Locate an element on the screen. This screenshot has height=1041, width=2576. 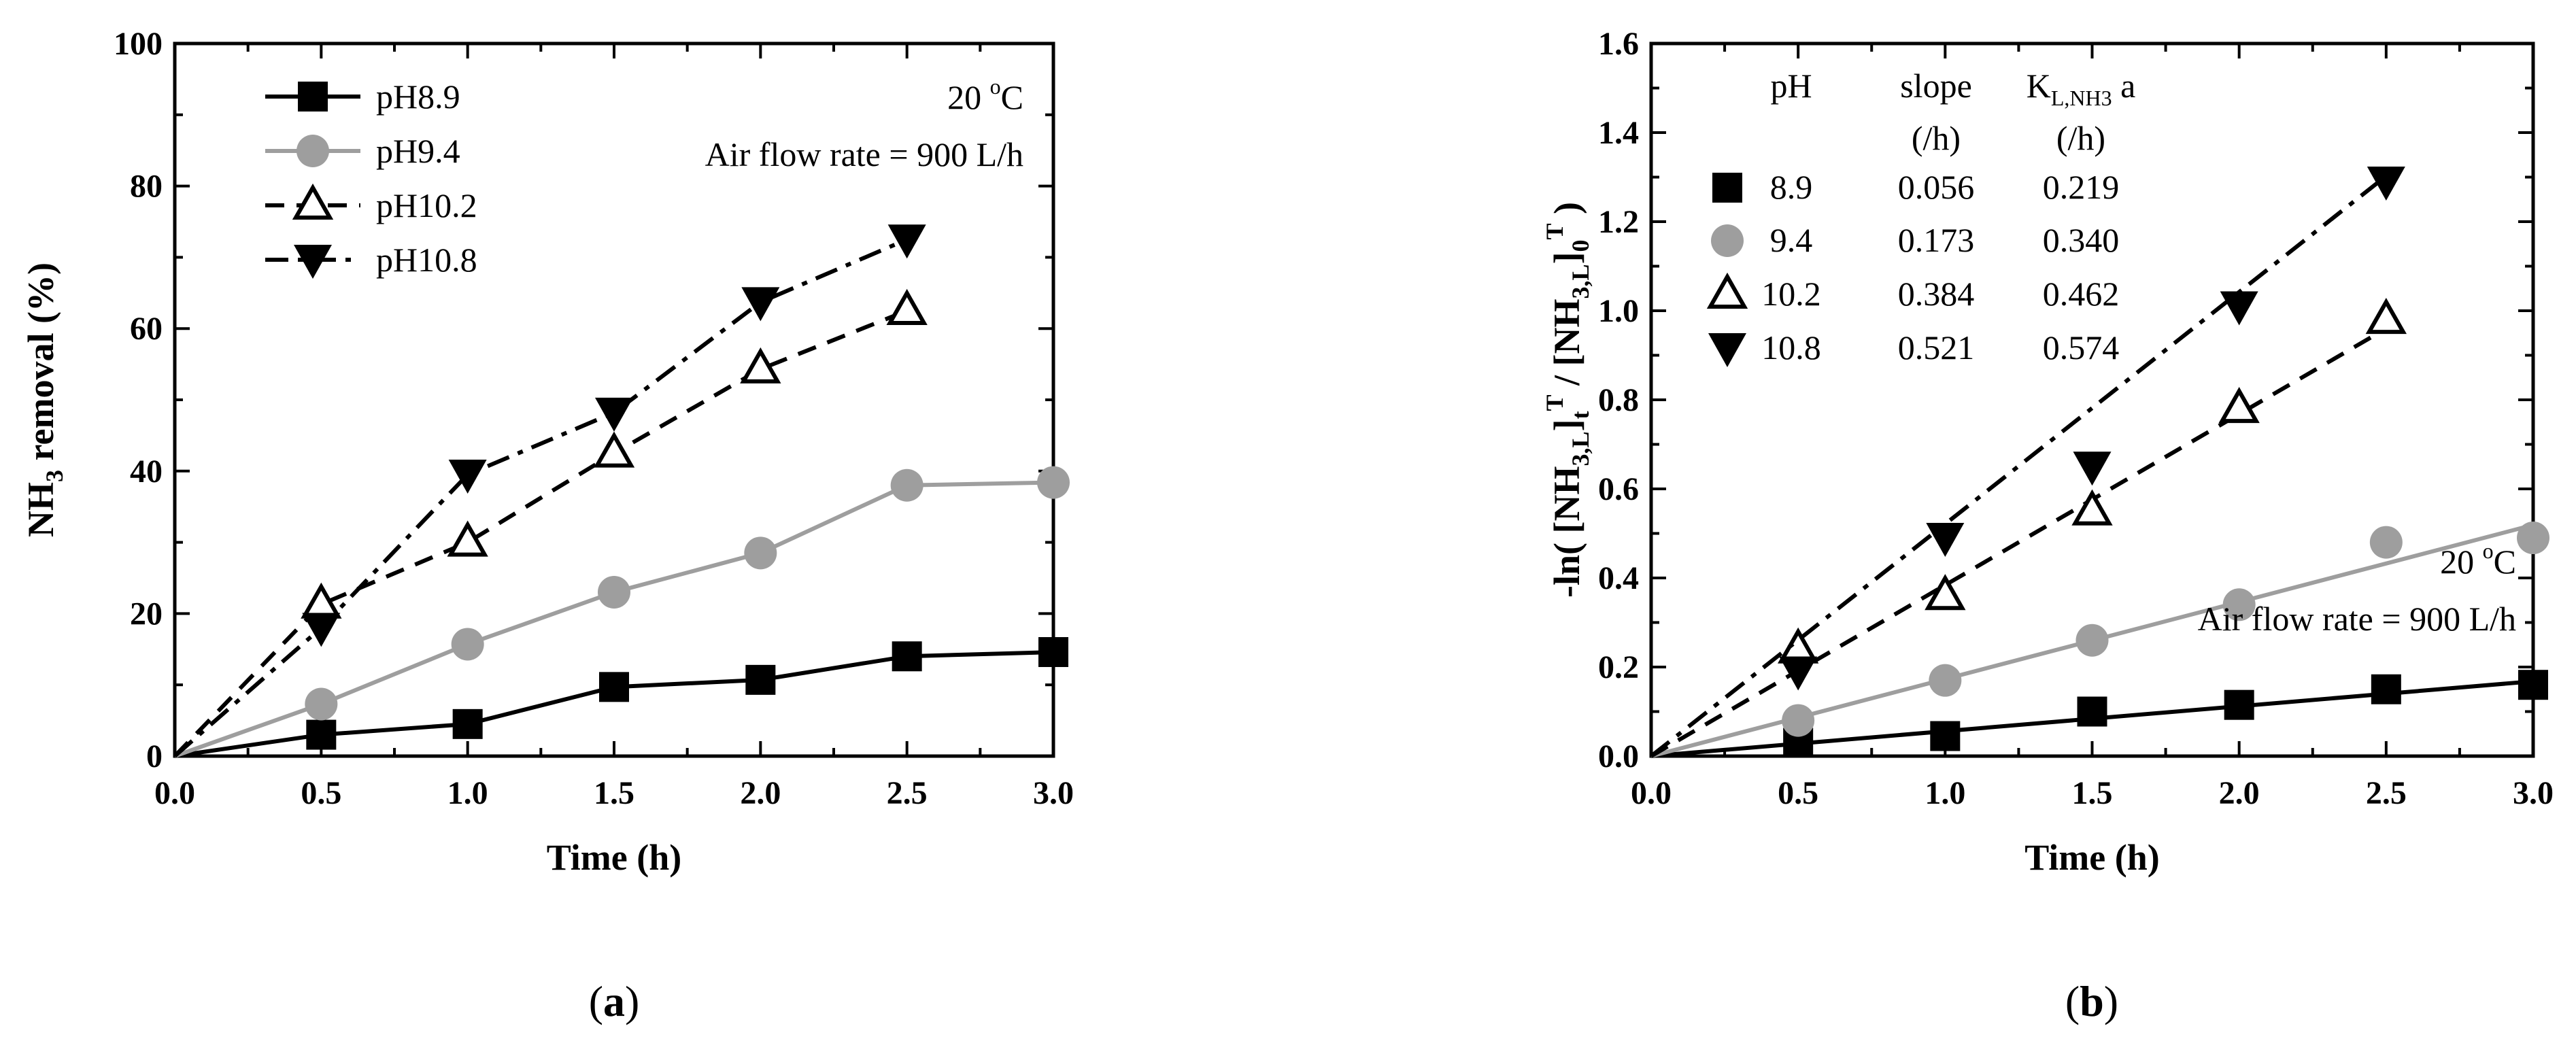
kla-sub: L,NH3 is located at coordinates (2081, 98).